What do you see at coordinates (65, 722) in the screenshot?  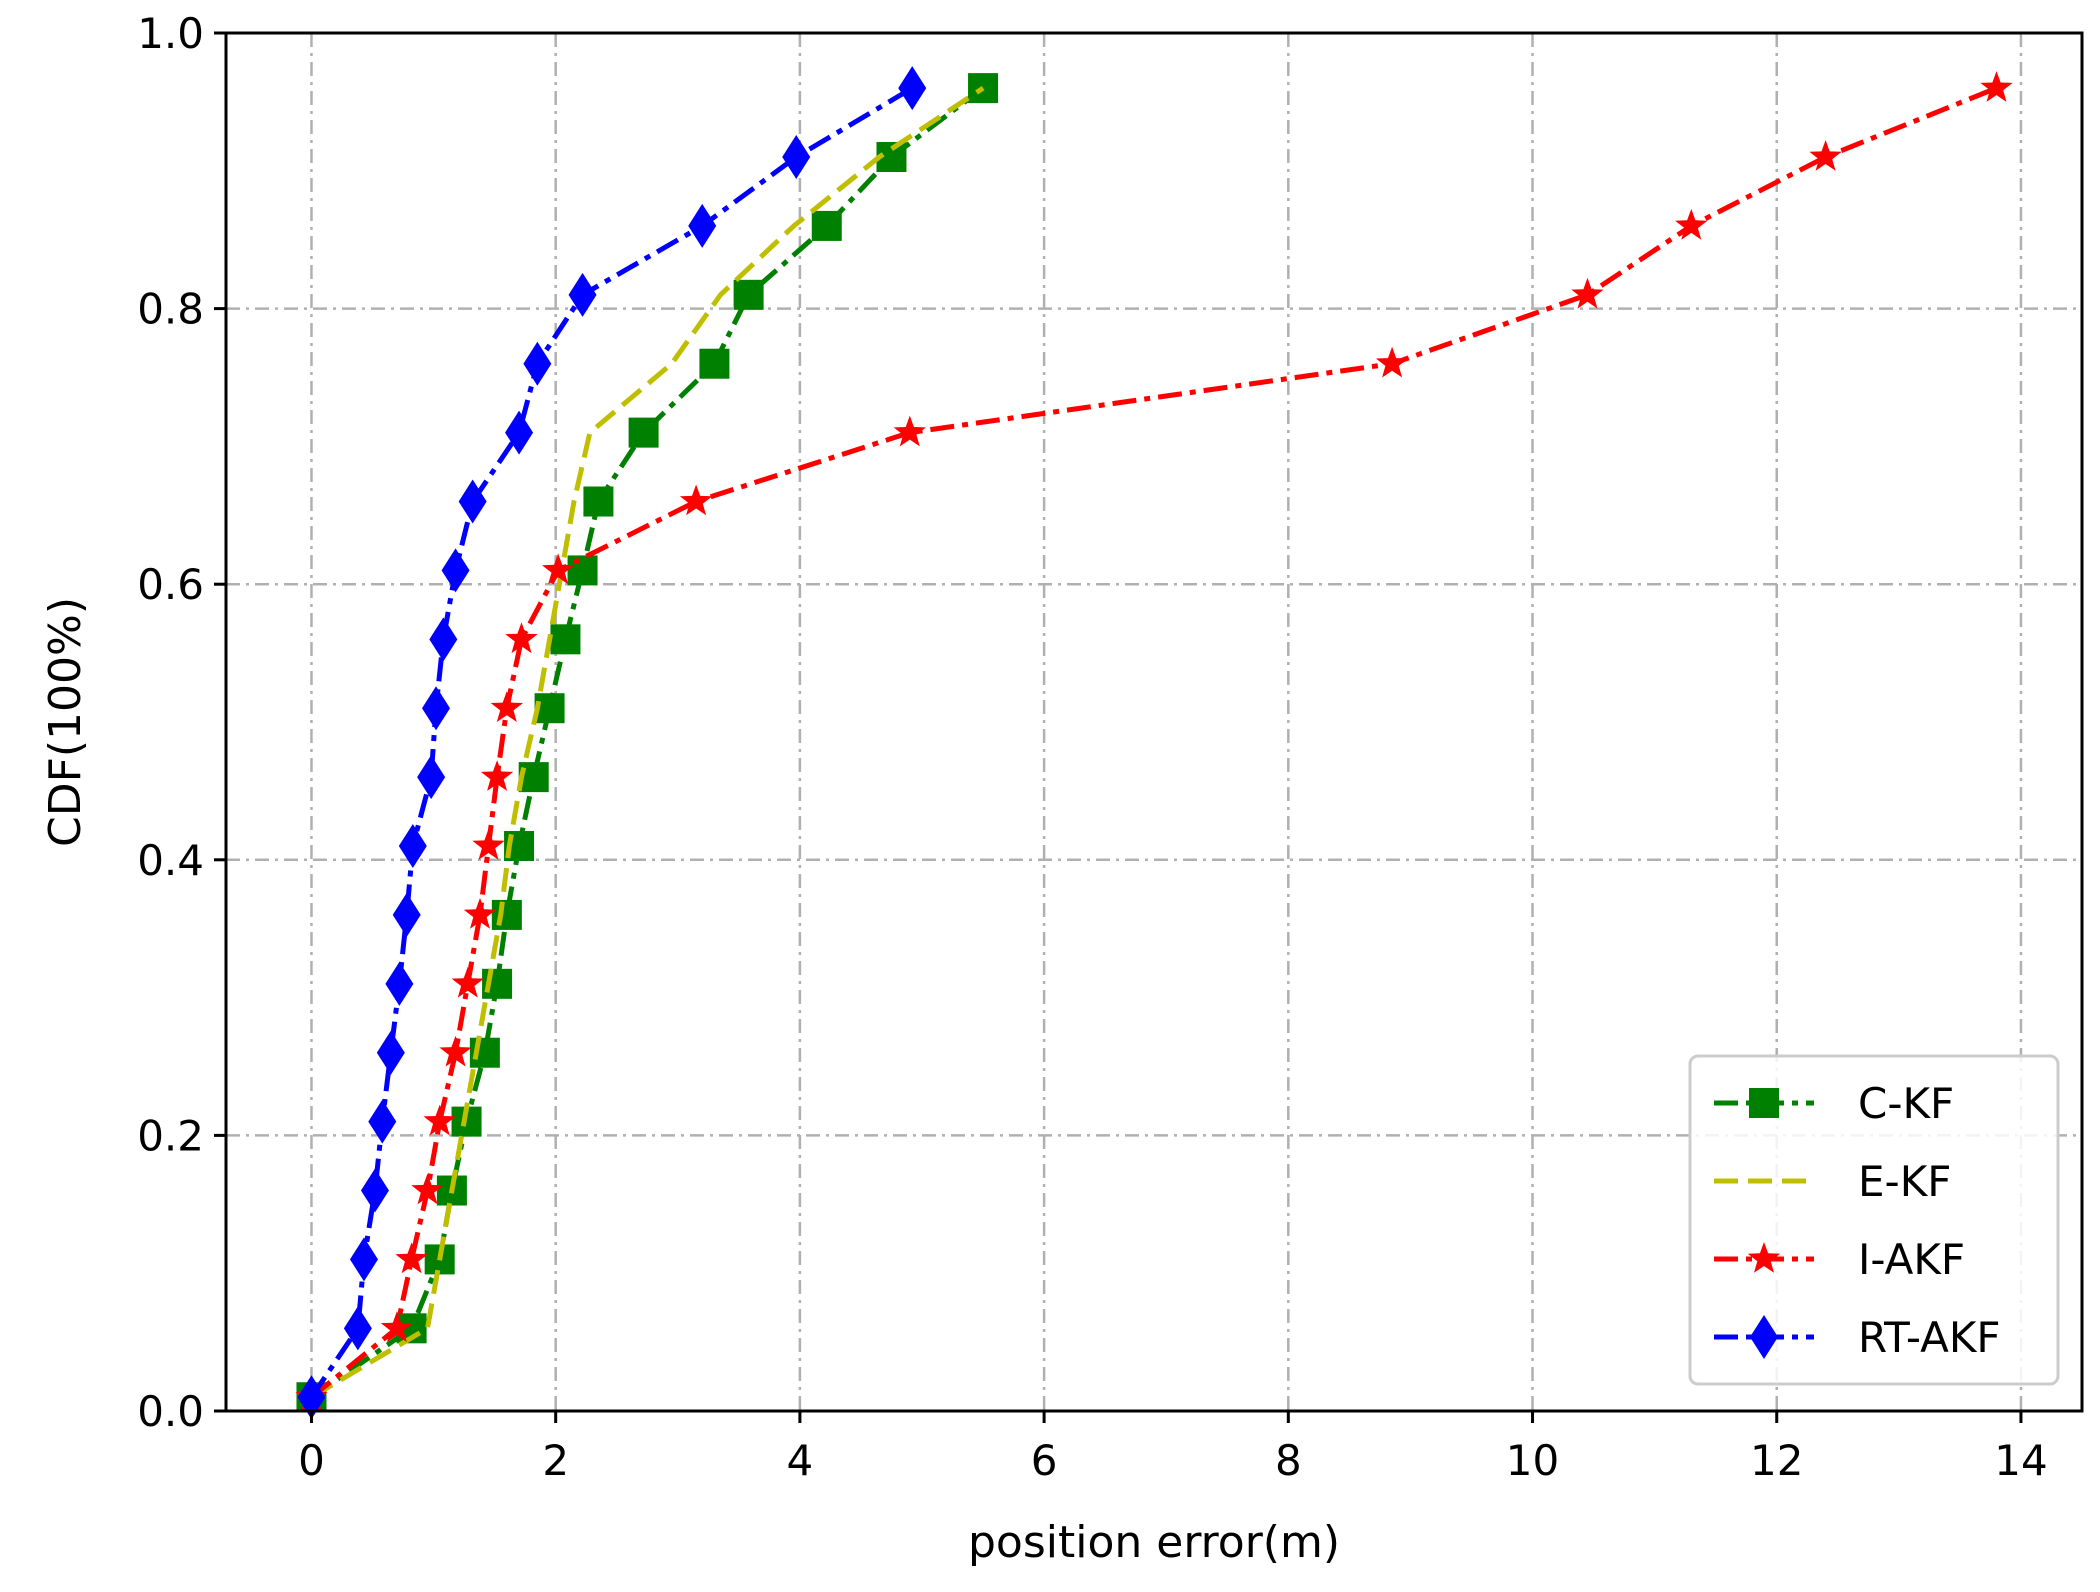 I see `y-axis-label: CDF(100%)` at bounding box center [65, 722].